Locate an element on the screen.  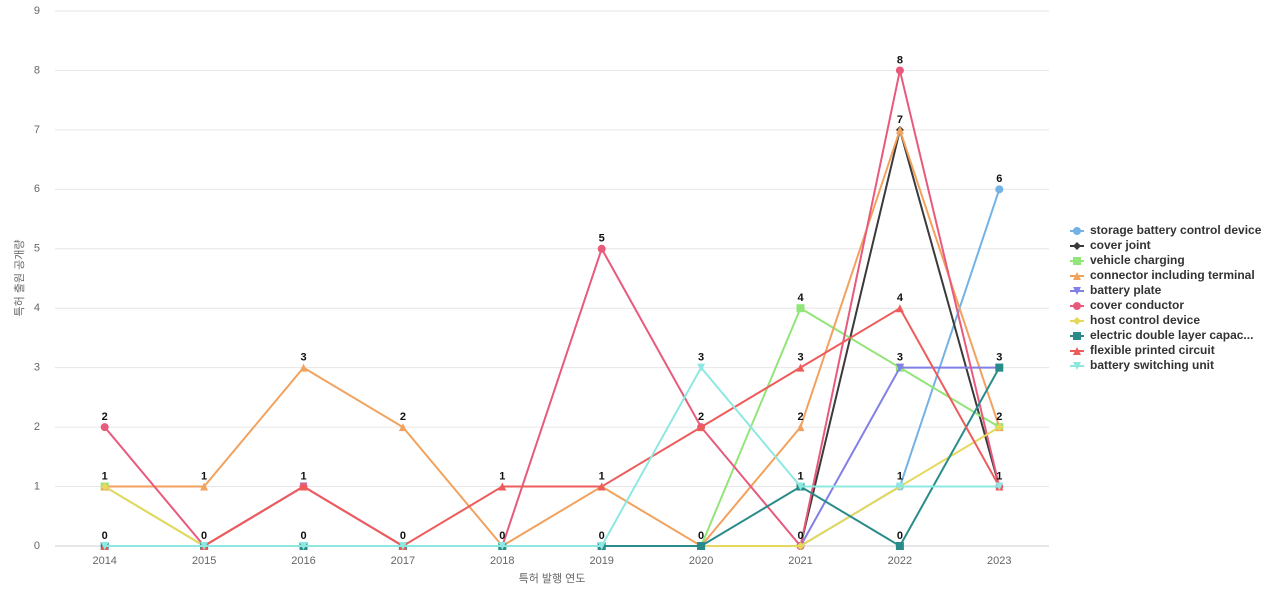
legend-item: battery switching unit is located at coordinates (1142, 365).